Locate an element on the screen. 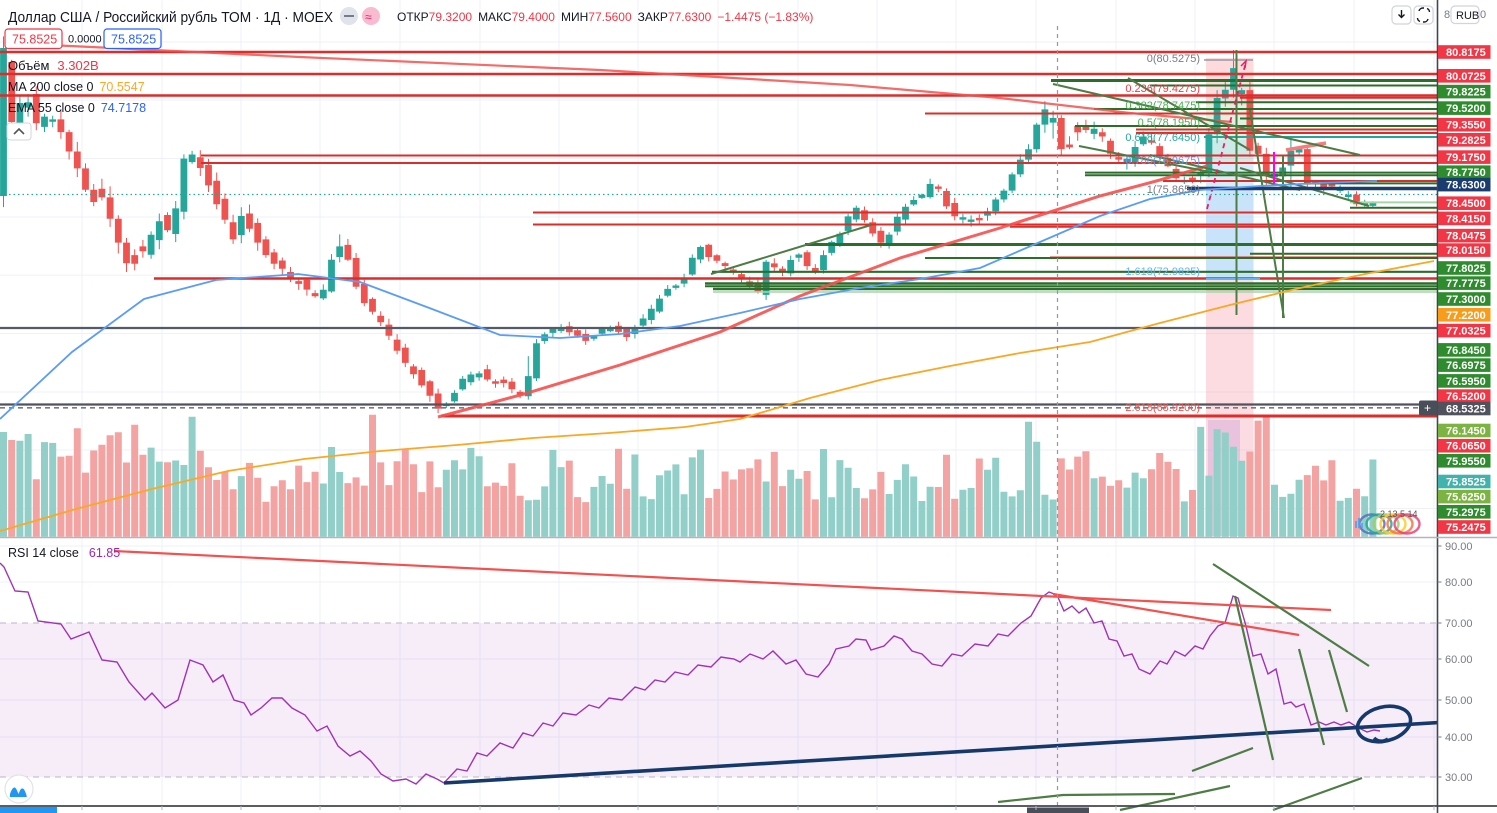  svg-text: 79.3550 is located at coordinates (1466, 126).